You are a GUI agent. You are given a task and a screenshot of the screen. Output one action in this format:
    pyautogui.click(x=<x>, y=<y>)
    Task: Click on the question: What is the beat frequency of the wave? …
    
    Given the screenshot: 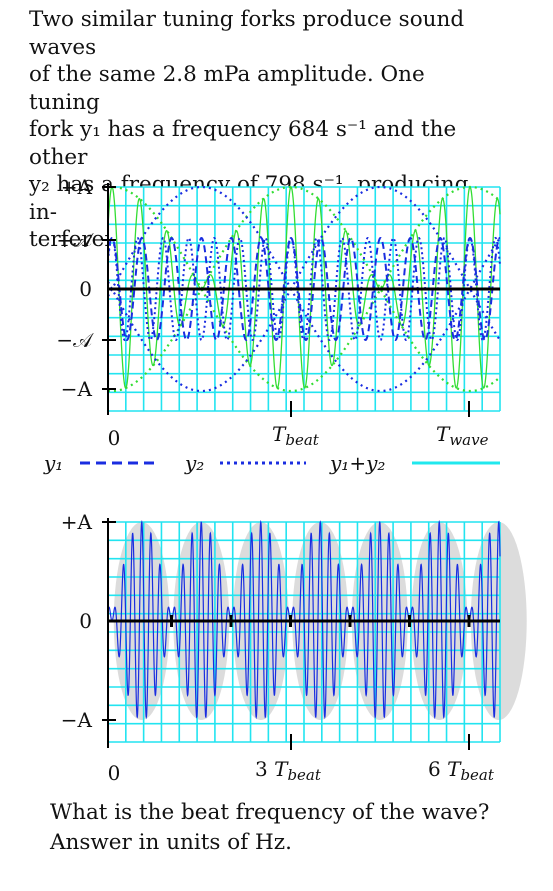 What is the action you would take?
    pyautogui.click(x=290, y=828)
    